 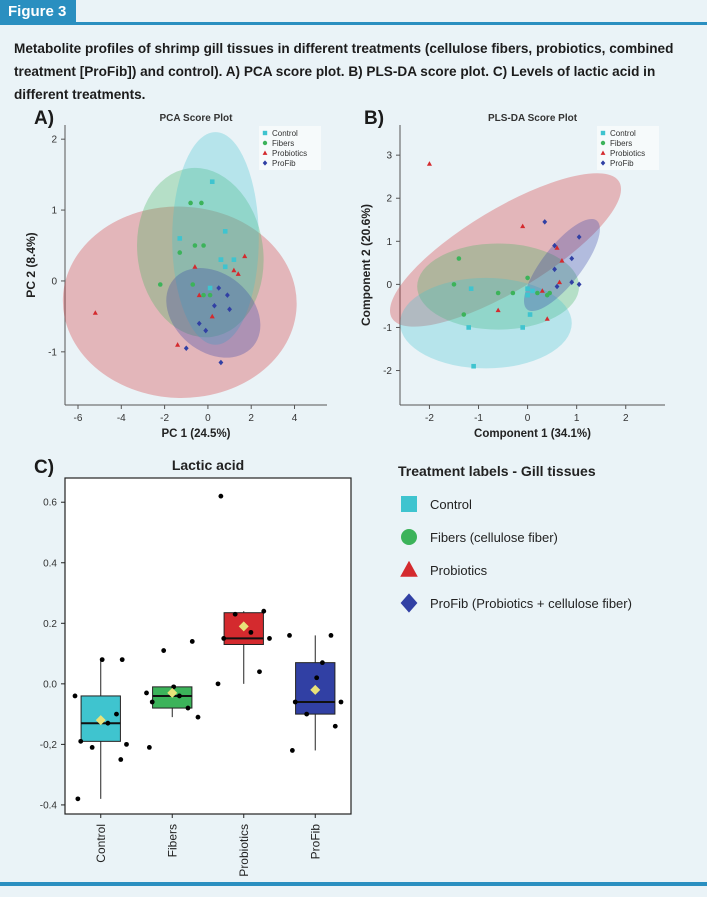 What do you see at coordinates (101, 843) in the screenshot?
I see `x-tick-label-control: Control` at bounding box center [101, 843].